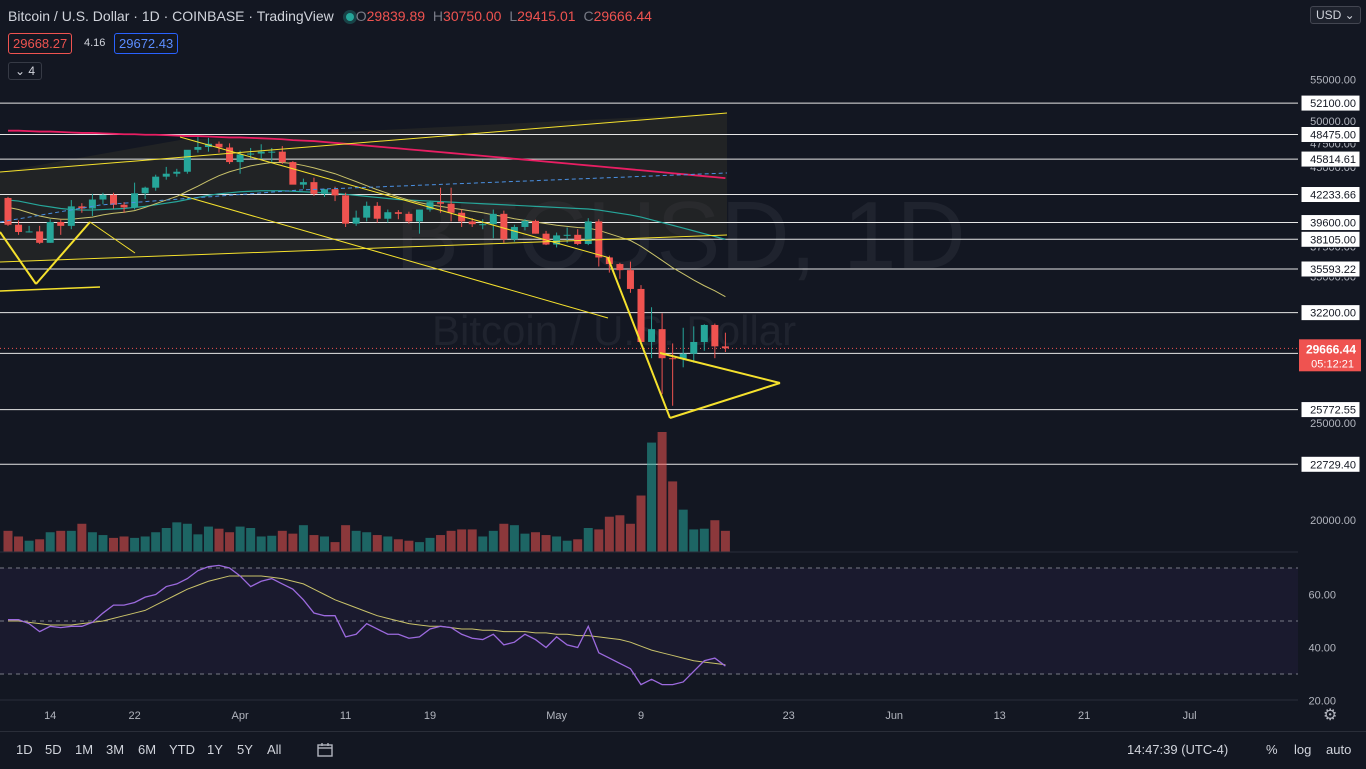 Image resolution: width=1366 pixels, height=769 pixels. Describe the element at coordinates (364, 142) in the screenshot. I see `upper-channel-line` at that location.